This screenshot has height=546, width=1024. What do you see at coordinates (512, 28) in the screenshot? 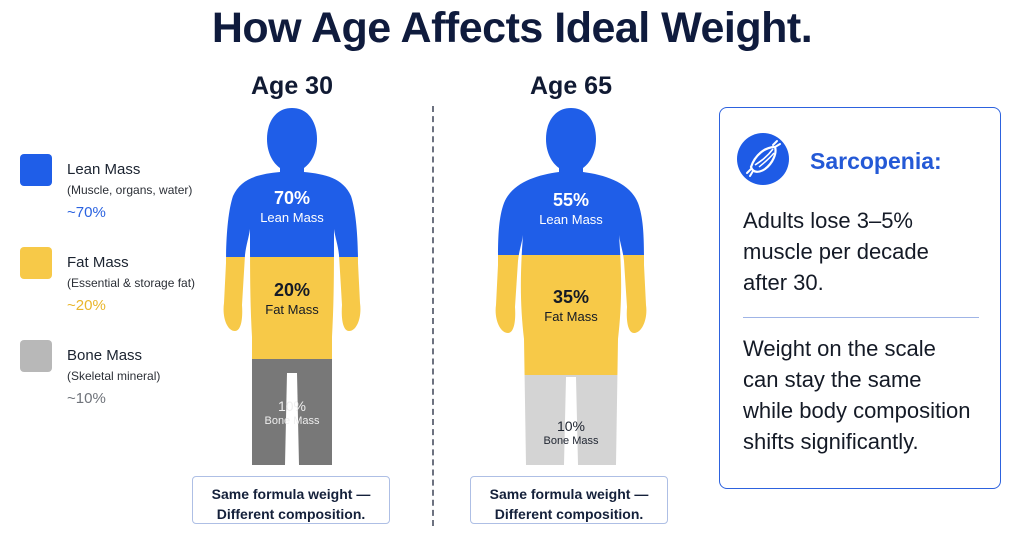
I see `page-title: How Age Affects Ideal Weight.` at bounding box center [512, 28].